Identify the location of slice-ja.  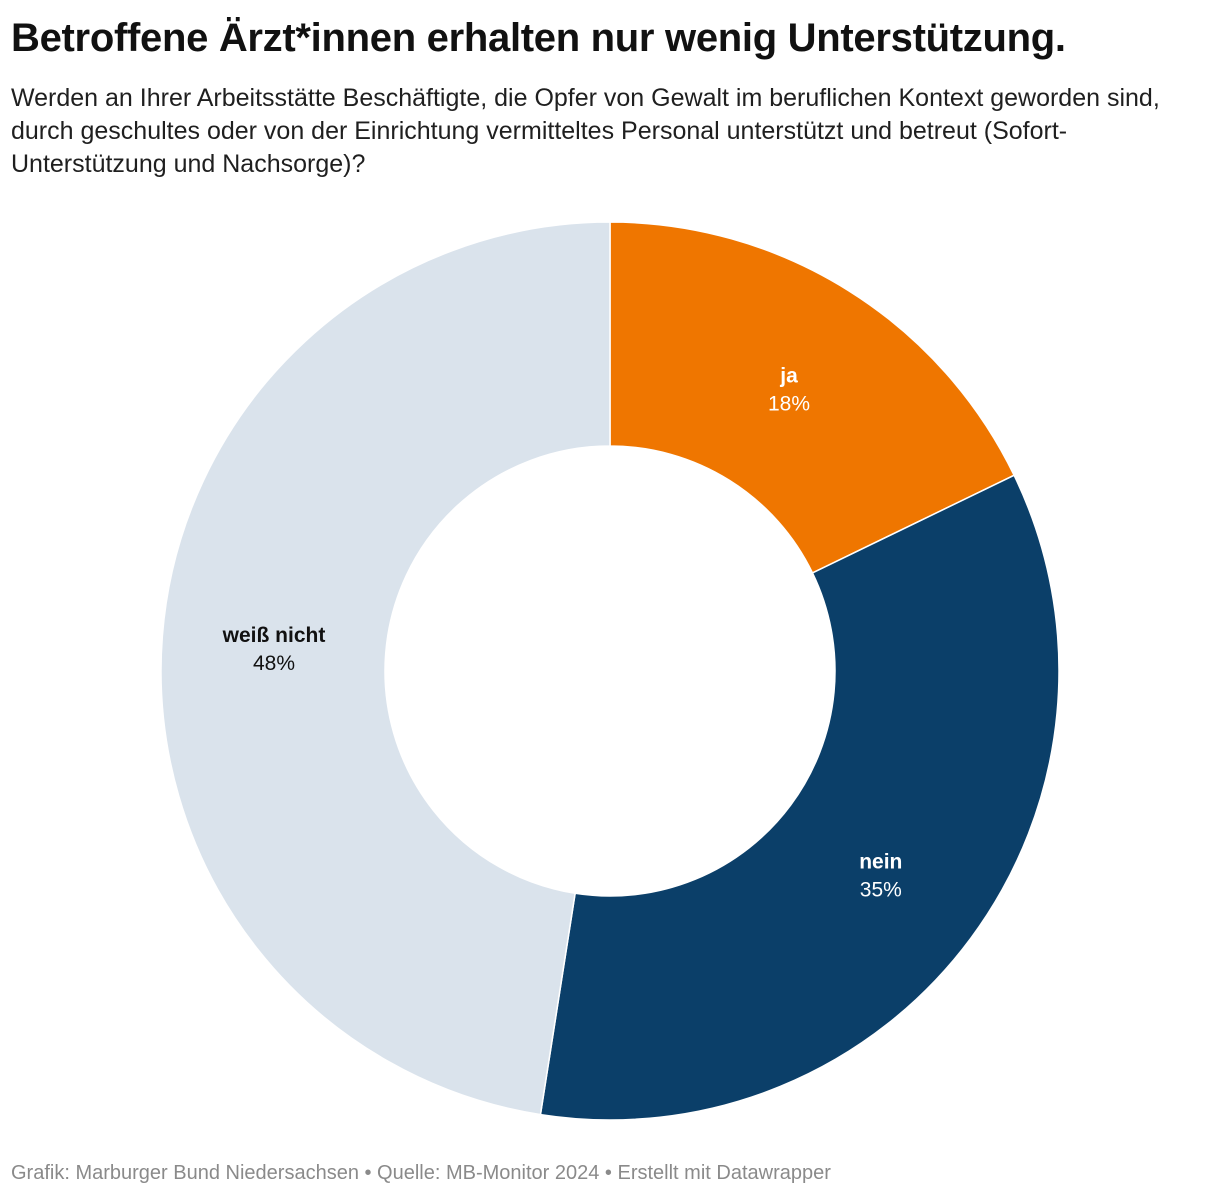
(812, 397).